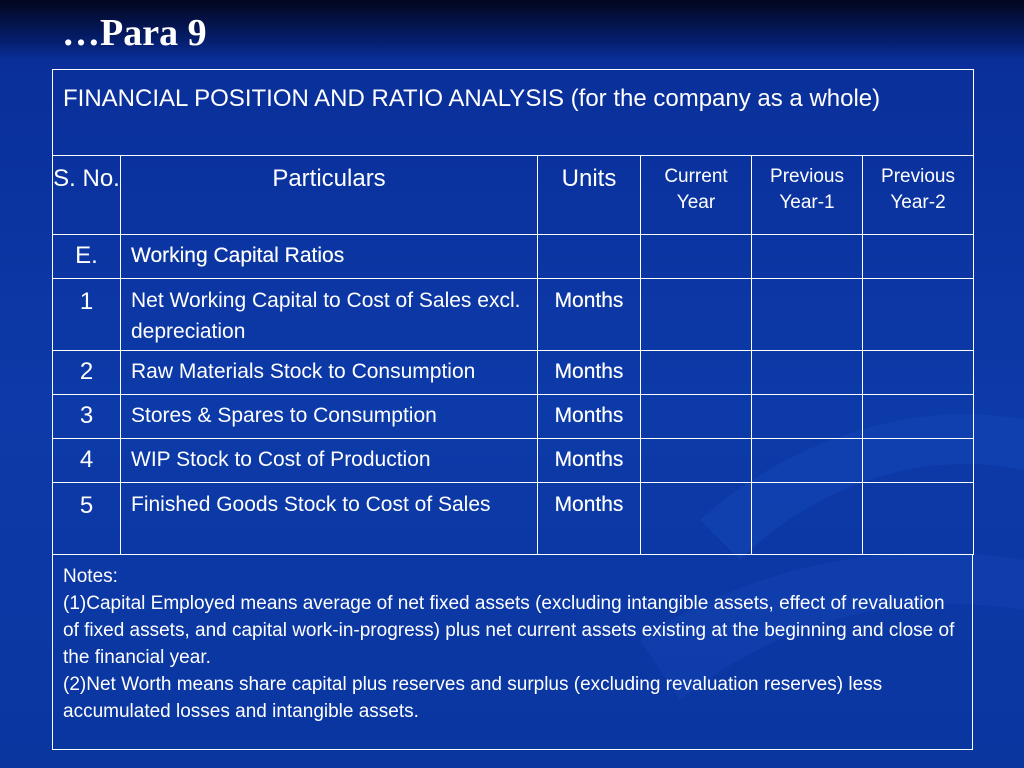 The height and width of the screenshot is (768, 1024). Describe the element at coordinates (90, 576) in the screenshot. I see `notes-heading: Notes:` at that location.